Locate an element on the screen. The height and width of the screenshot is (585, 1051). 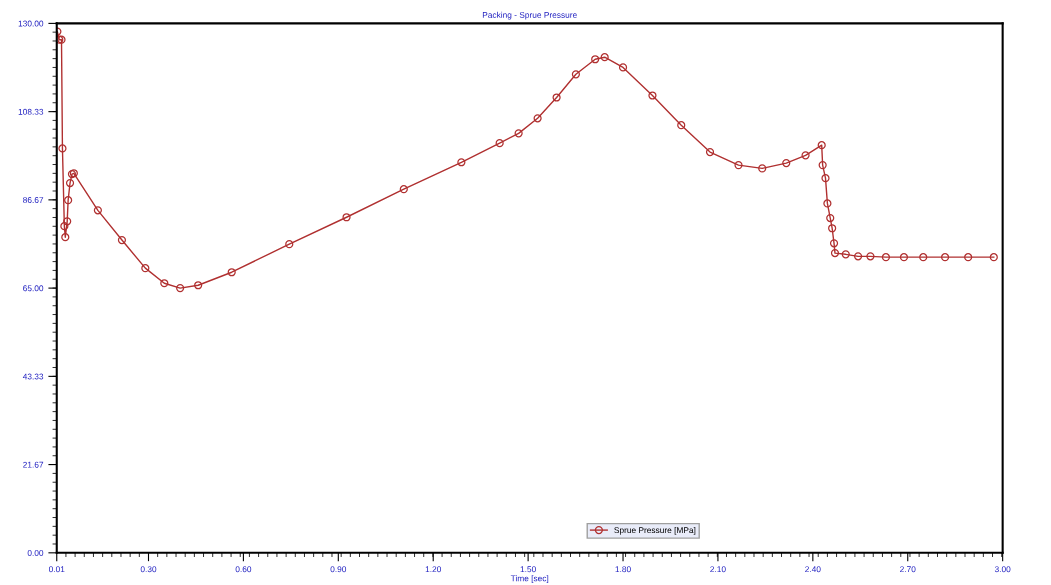
legend-label: Sprue Pressure [MPa] is located at coordinates (655, 530).